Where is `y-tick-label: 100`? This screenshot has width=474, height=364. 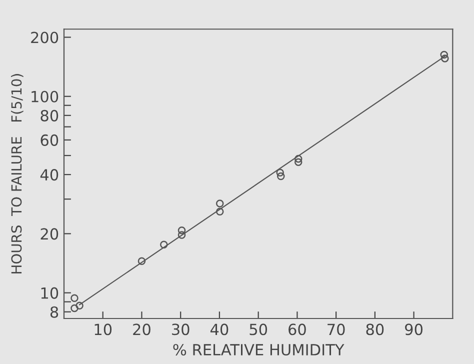 y-tick-label: 100 is located at coordinates (45, 96).